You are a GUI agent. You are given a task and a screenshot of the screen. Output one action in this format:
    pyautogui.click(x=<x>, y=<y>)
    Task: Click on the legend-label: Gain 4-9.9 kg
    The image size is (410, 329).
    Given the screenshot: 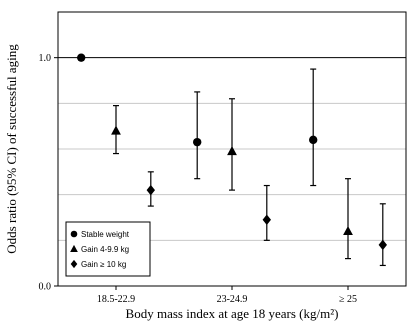 What is the action you would take?
    pyautogui.click(x=105, y=249)
    